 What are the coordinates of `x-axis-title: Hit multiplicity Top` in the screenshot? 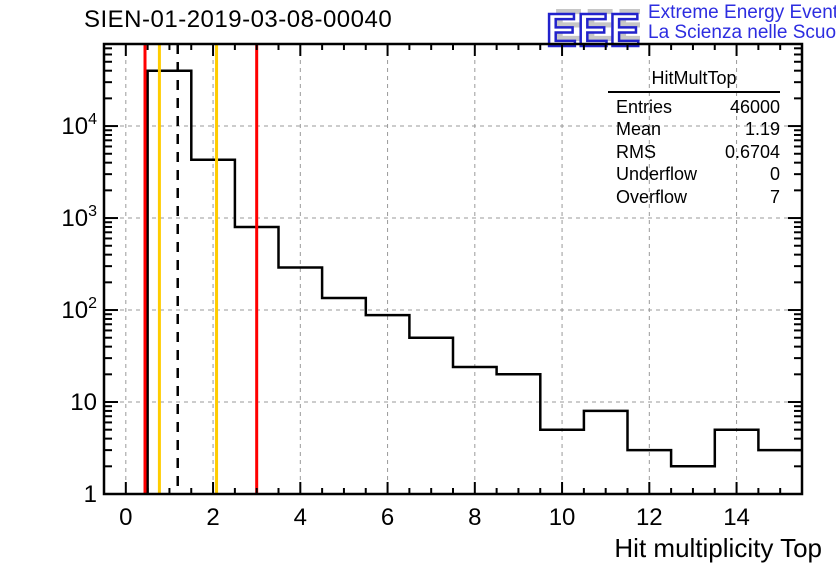 It's located at (718, 548).